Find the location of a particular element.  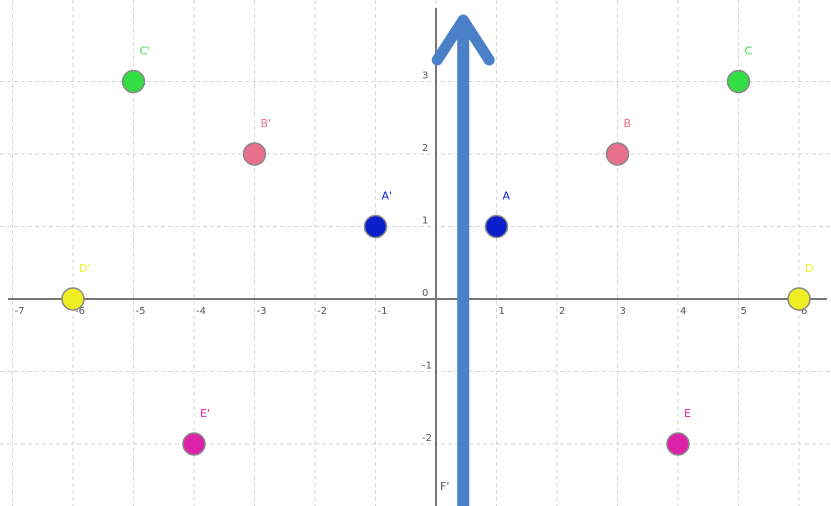

arrow-head-icon is located at coordinates (463, 40).